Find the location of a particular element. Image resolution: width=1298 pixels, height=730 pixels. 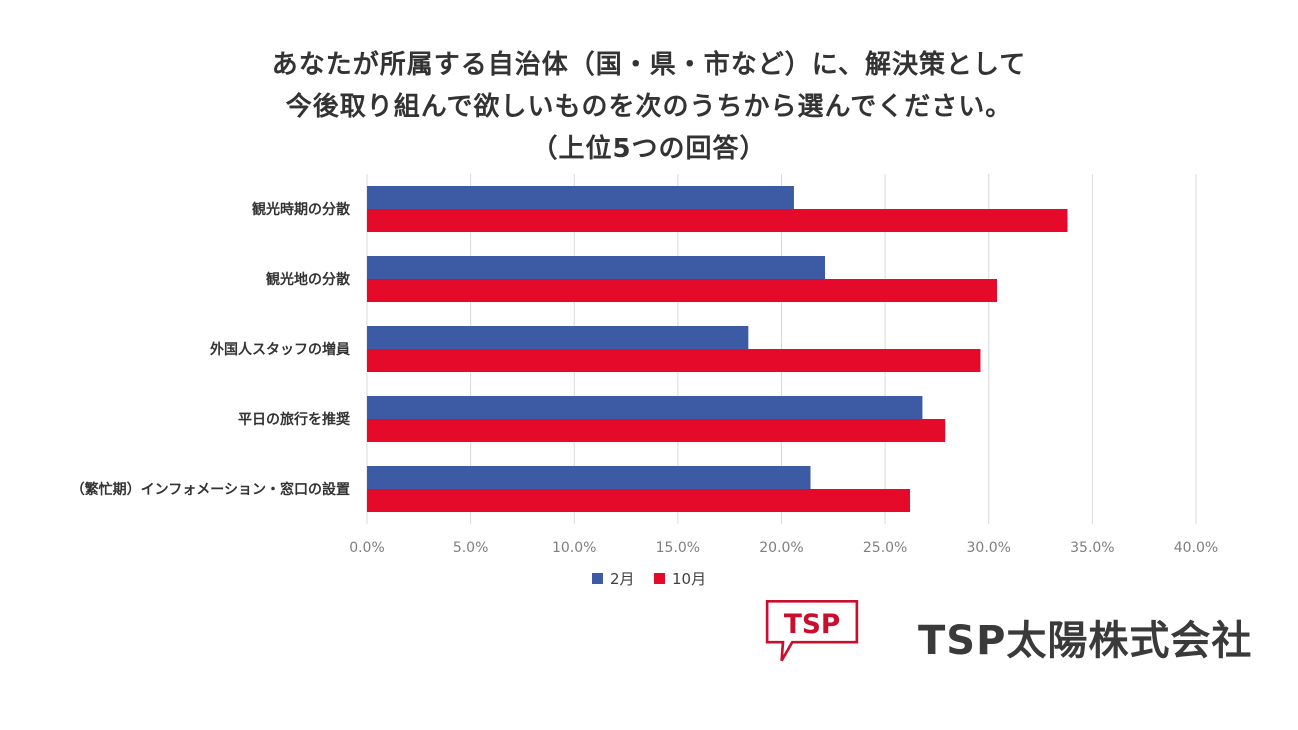

category-label: 平日の旅行を推奨 is located at coordinates (294, 419).